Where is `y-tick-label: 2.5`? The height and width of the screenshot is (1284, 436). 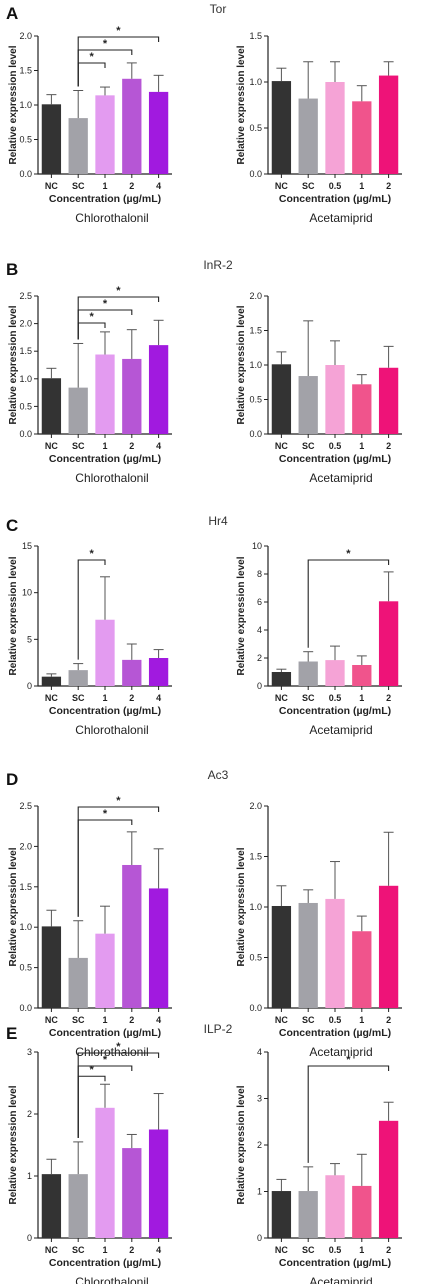
y-tick-label: 2.5 is located at coordinates (25, 296).